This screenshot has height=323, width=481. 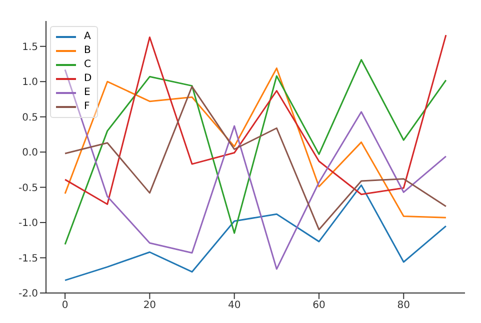 What do you see at coordinates (28, 224) in the screenshot?
I see `y-tick-label: -1.0` at bounding box center [28, 224].